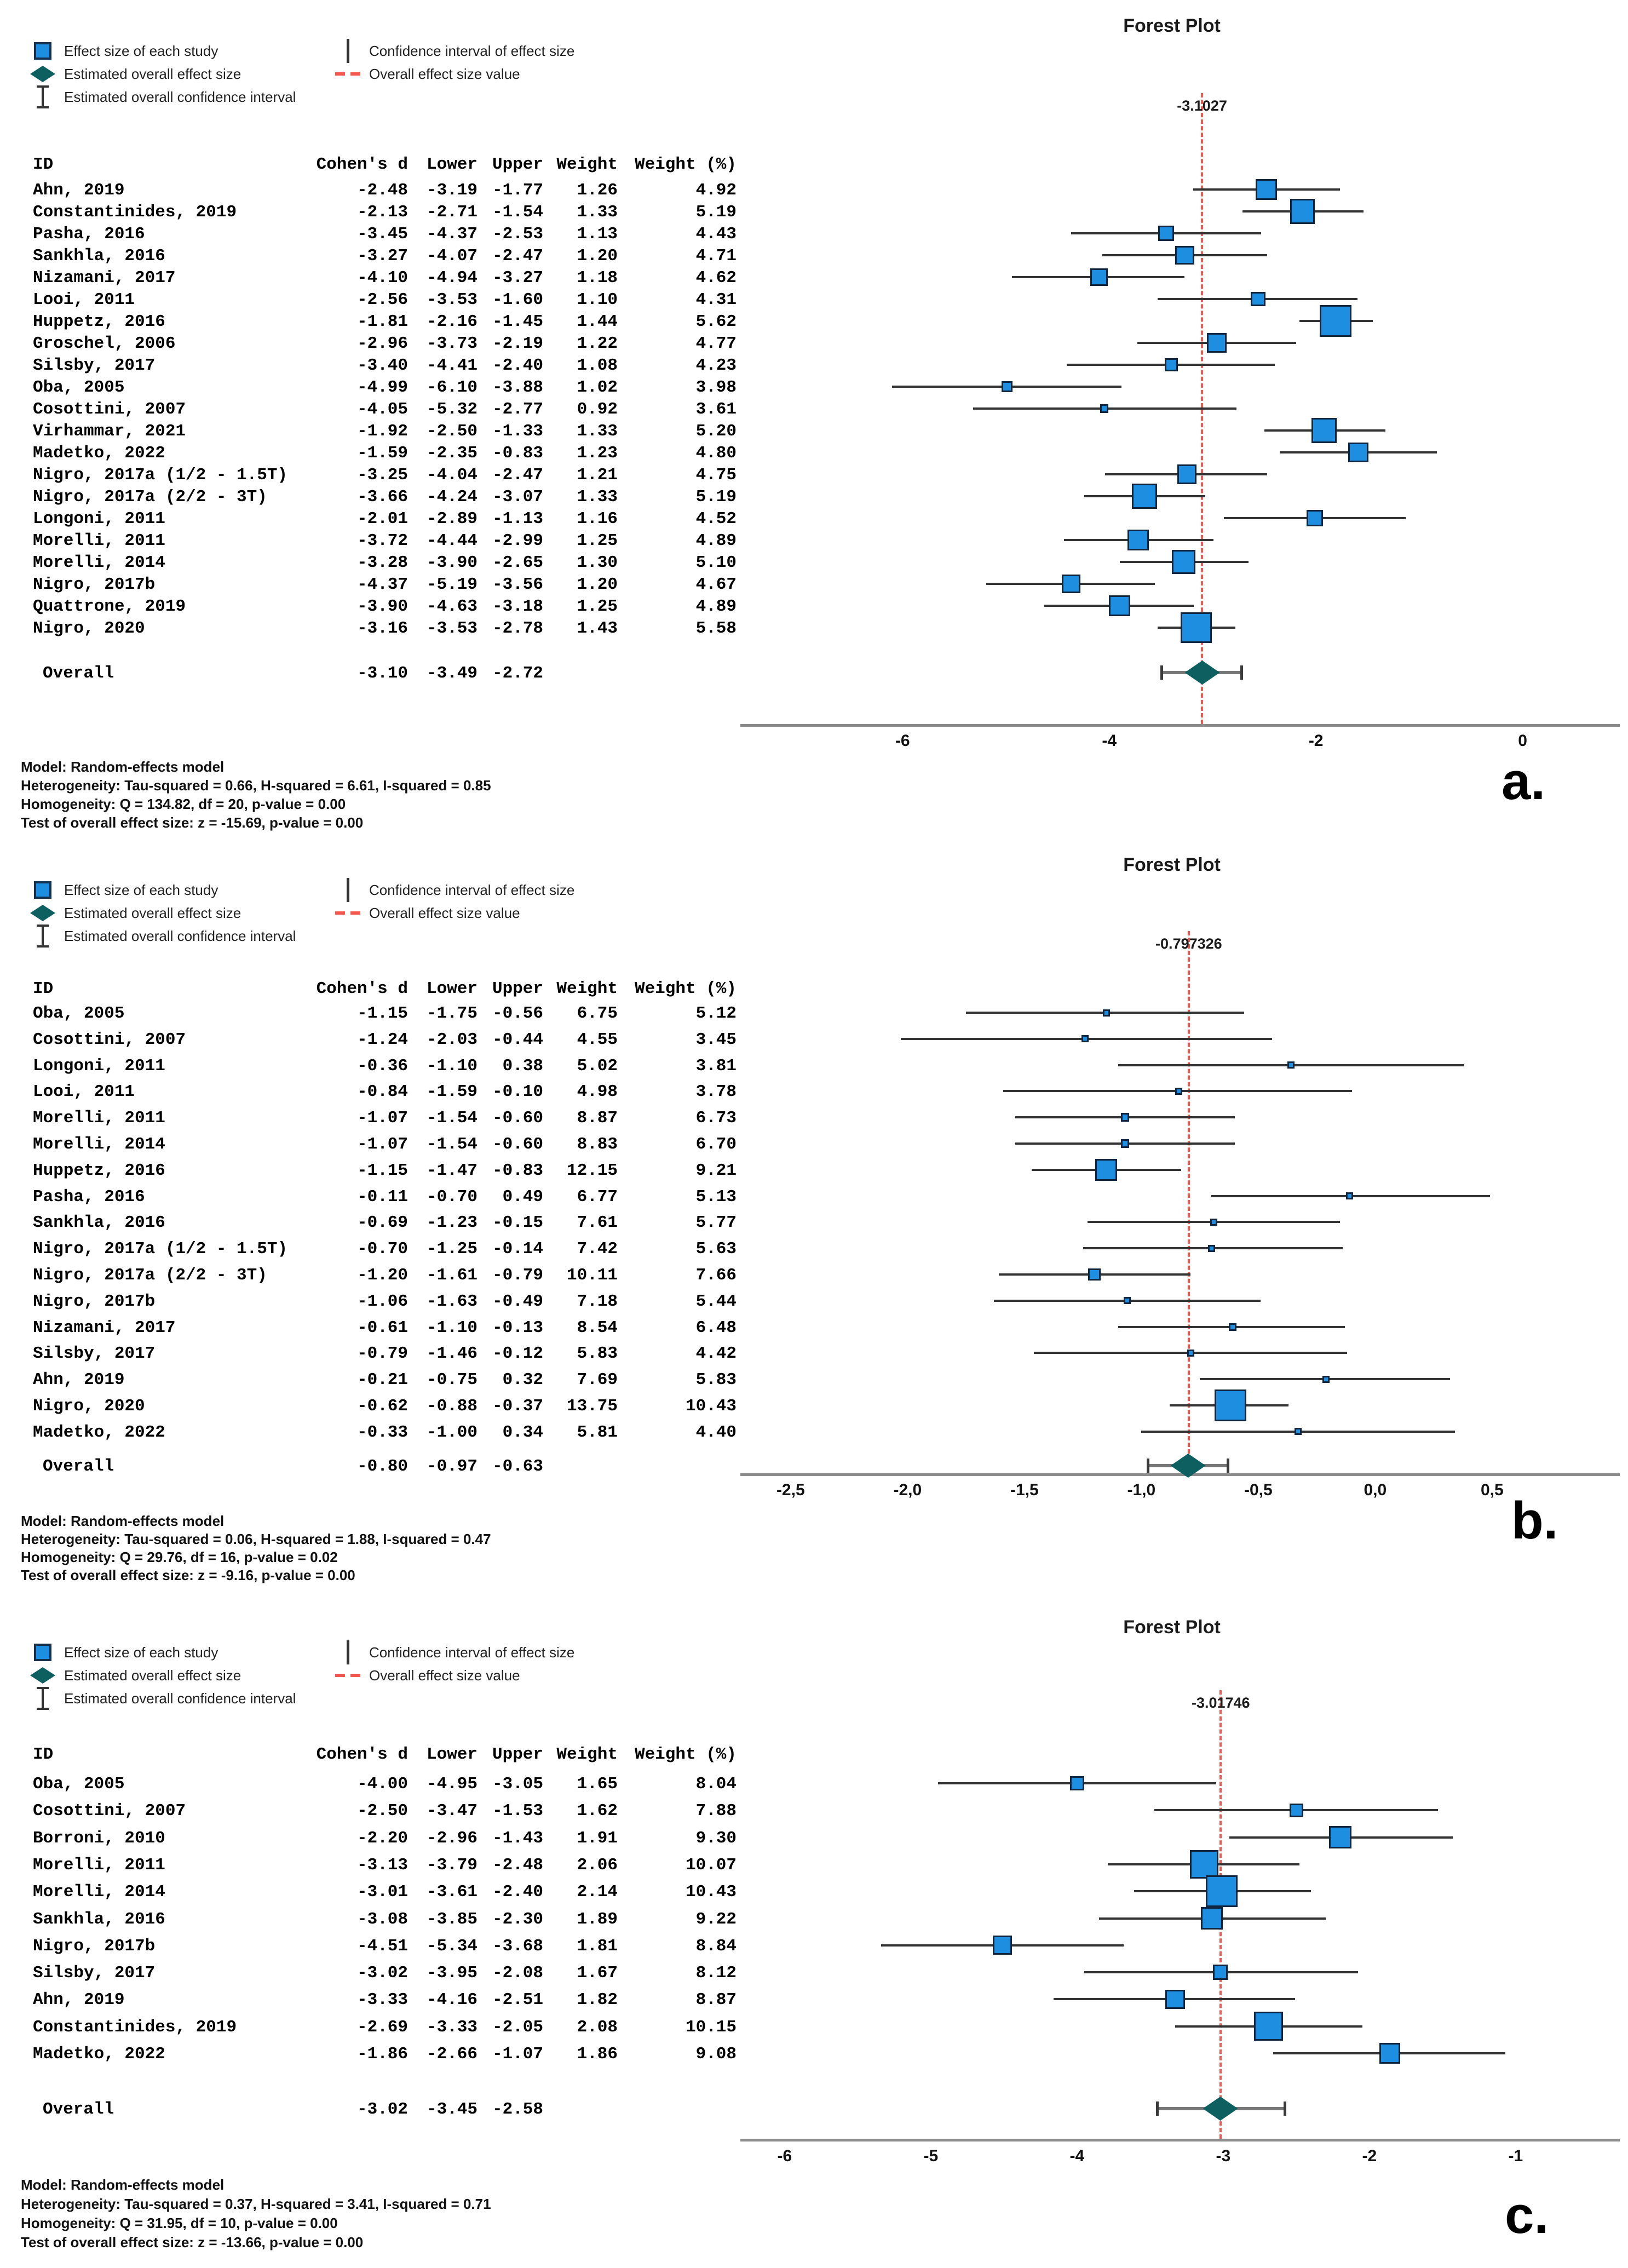 The width and height of the screenshot is (1628, 2268). Describe the element at coordinates (517, 1092) in the screenshot. I see `ci-upper: -0.10` at that location.